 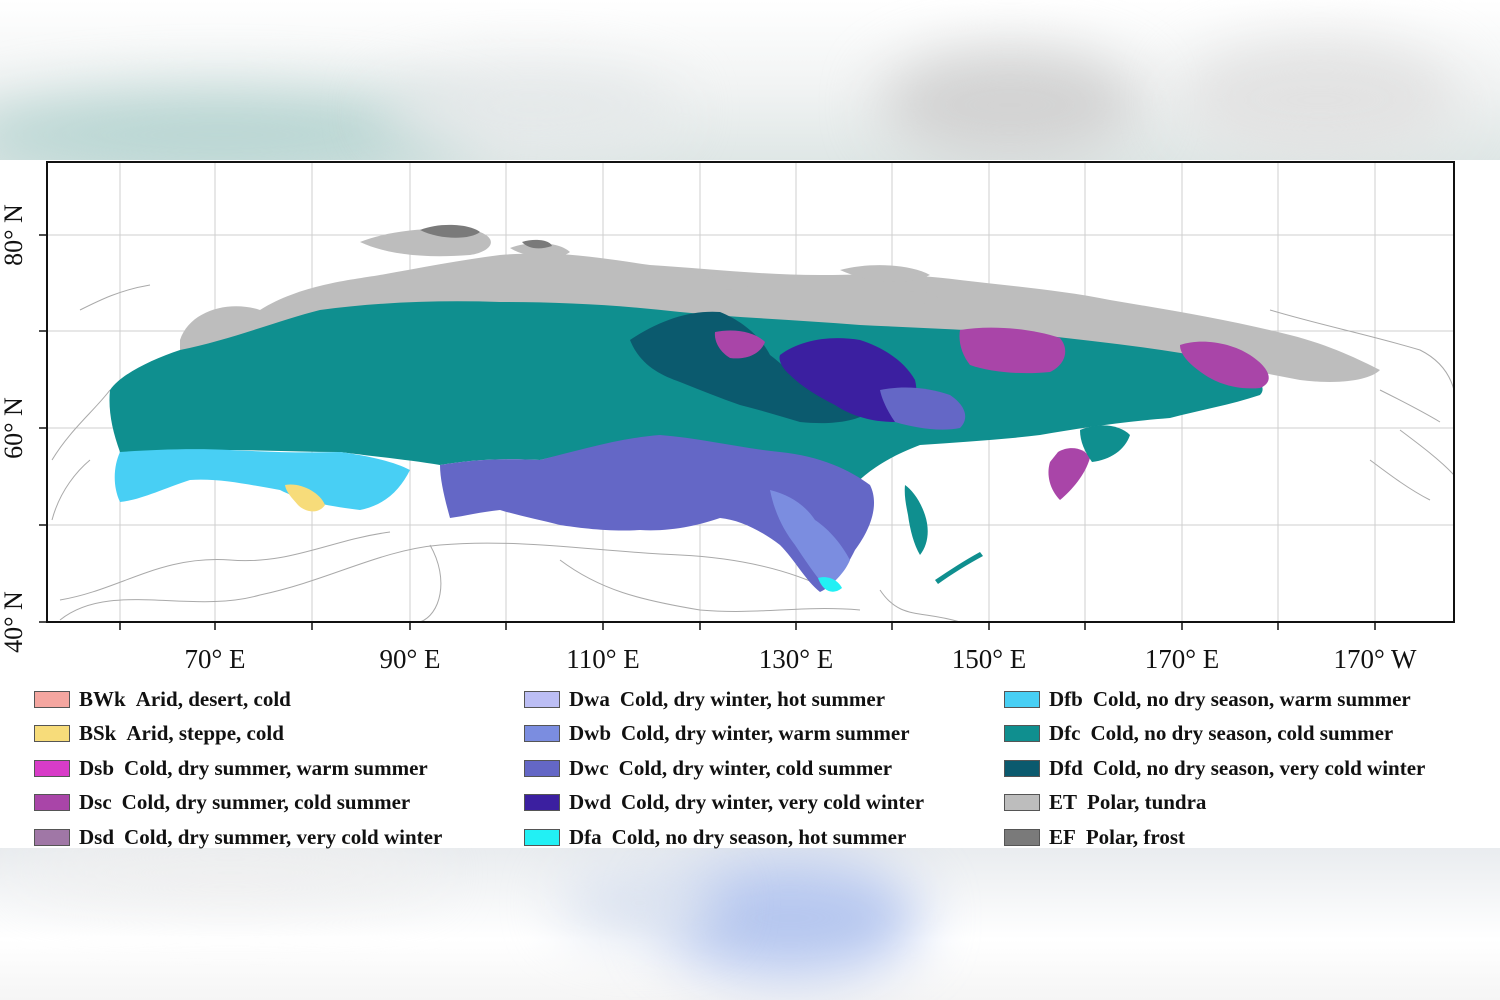 I want to click on legend-code: Dsb, so click(x=97, y=767).